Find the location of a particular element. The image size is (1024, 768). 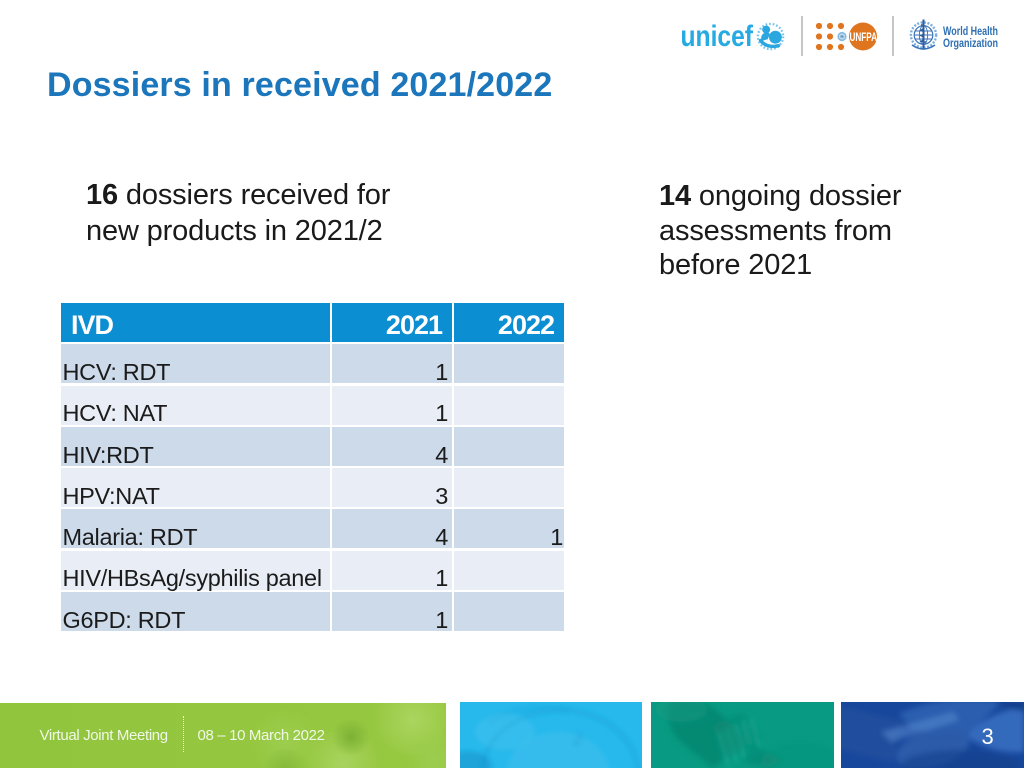

svg-text: unicef is located at coordinates (717, 36).